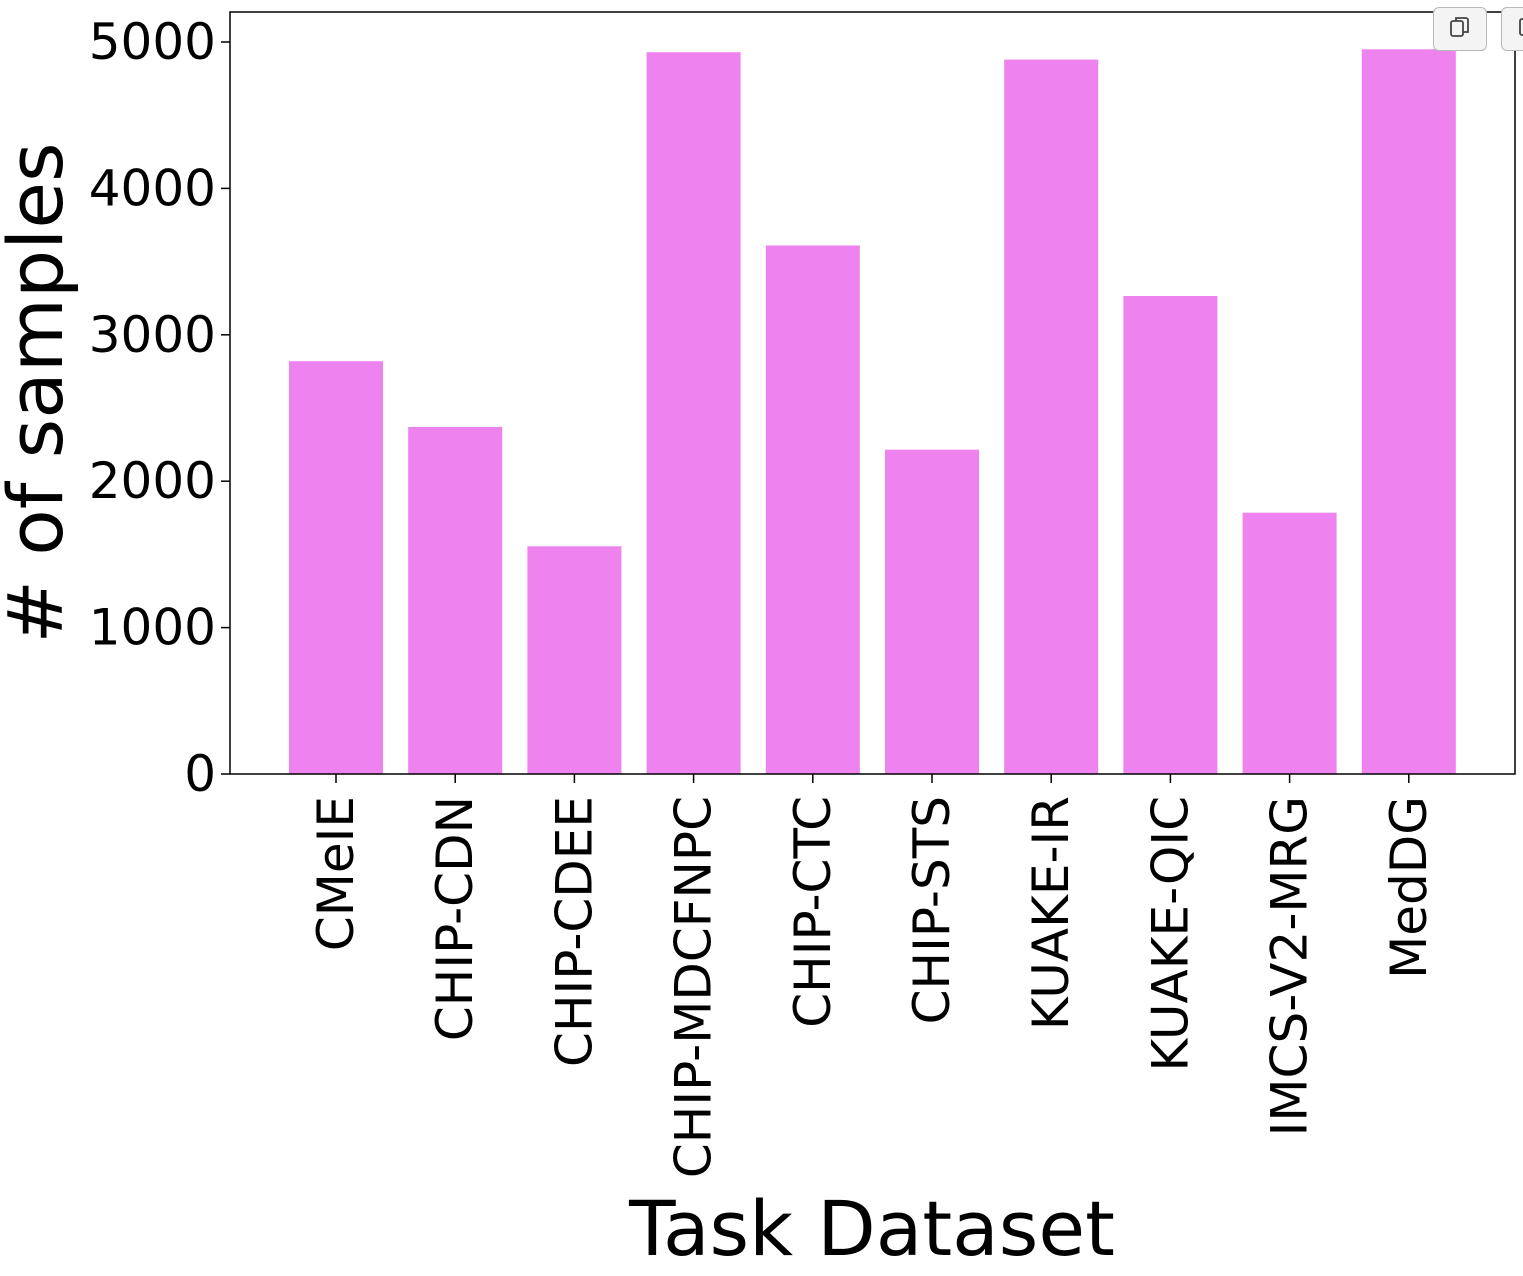  I want to click on x-tick-label: IMCS-V2-MRG, so click(1290, 966).